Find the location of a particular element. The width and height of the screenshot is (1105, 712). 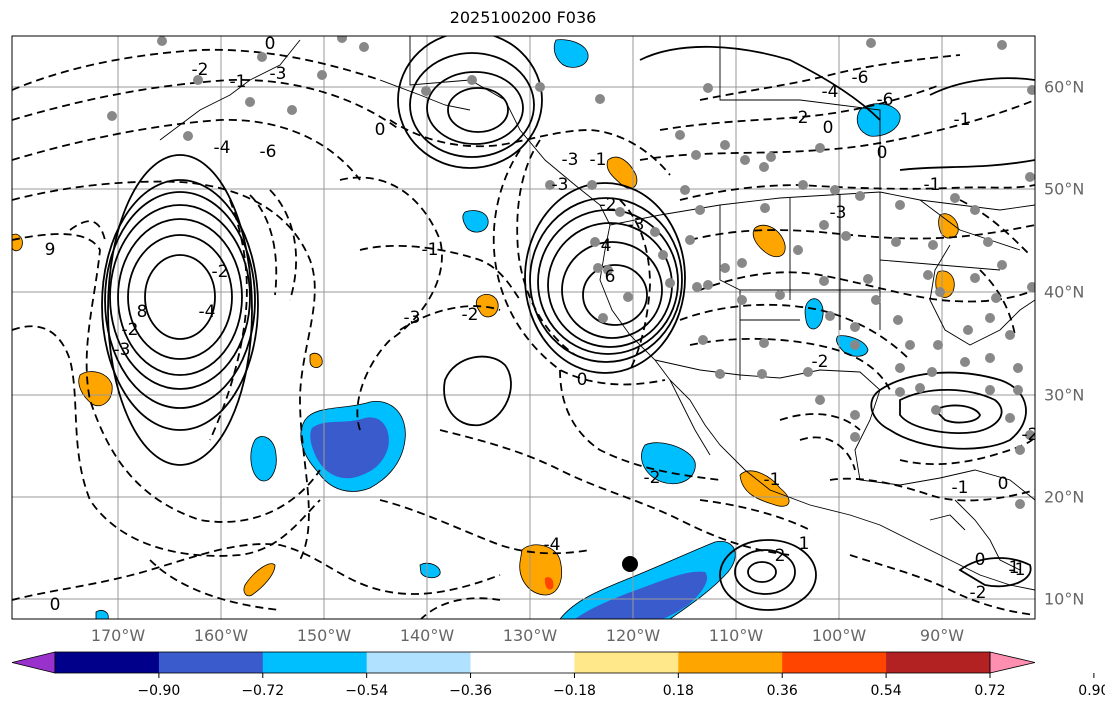

latitude-label: 10°N is located at coordinates (1064, 599).